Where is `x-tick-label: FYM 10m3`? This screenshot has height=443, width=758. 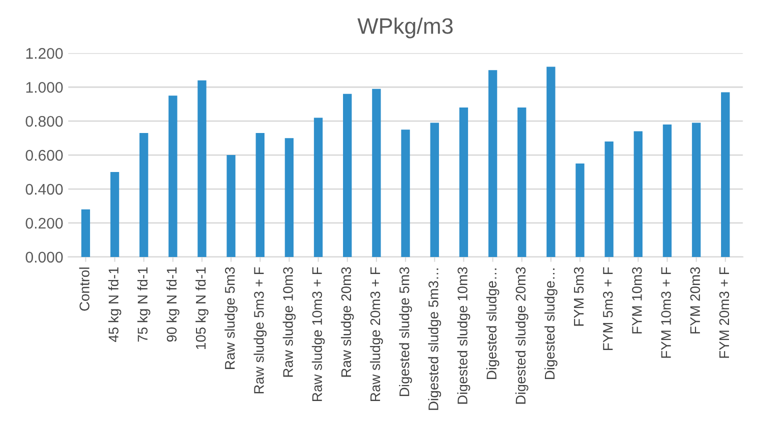 x-tick-label: FYM 10m3 is located at coordinates (637, 300).